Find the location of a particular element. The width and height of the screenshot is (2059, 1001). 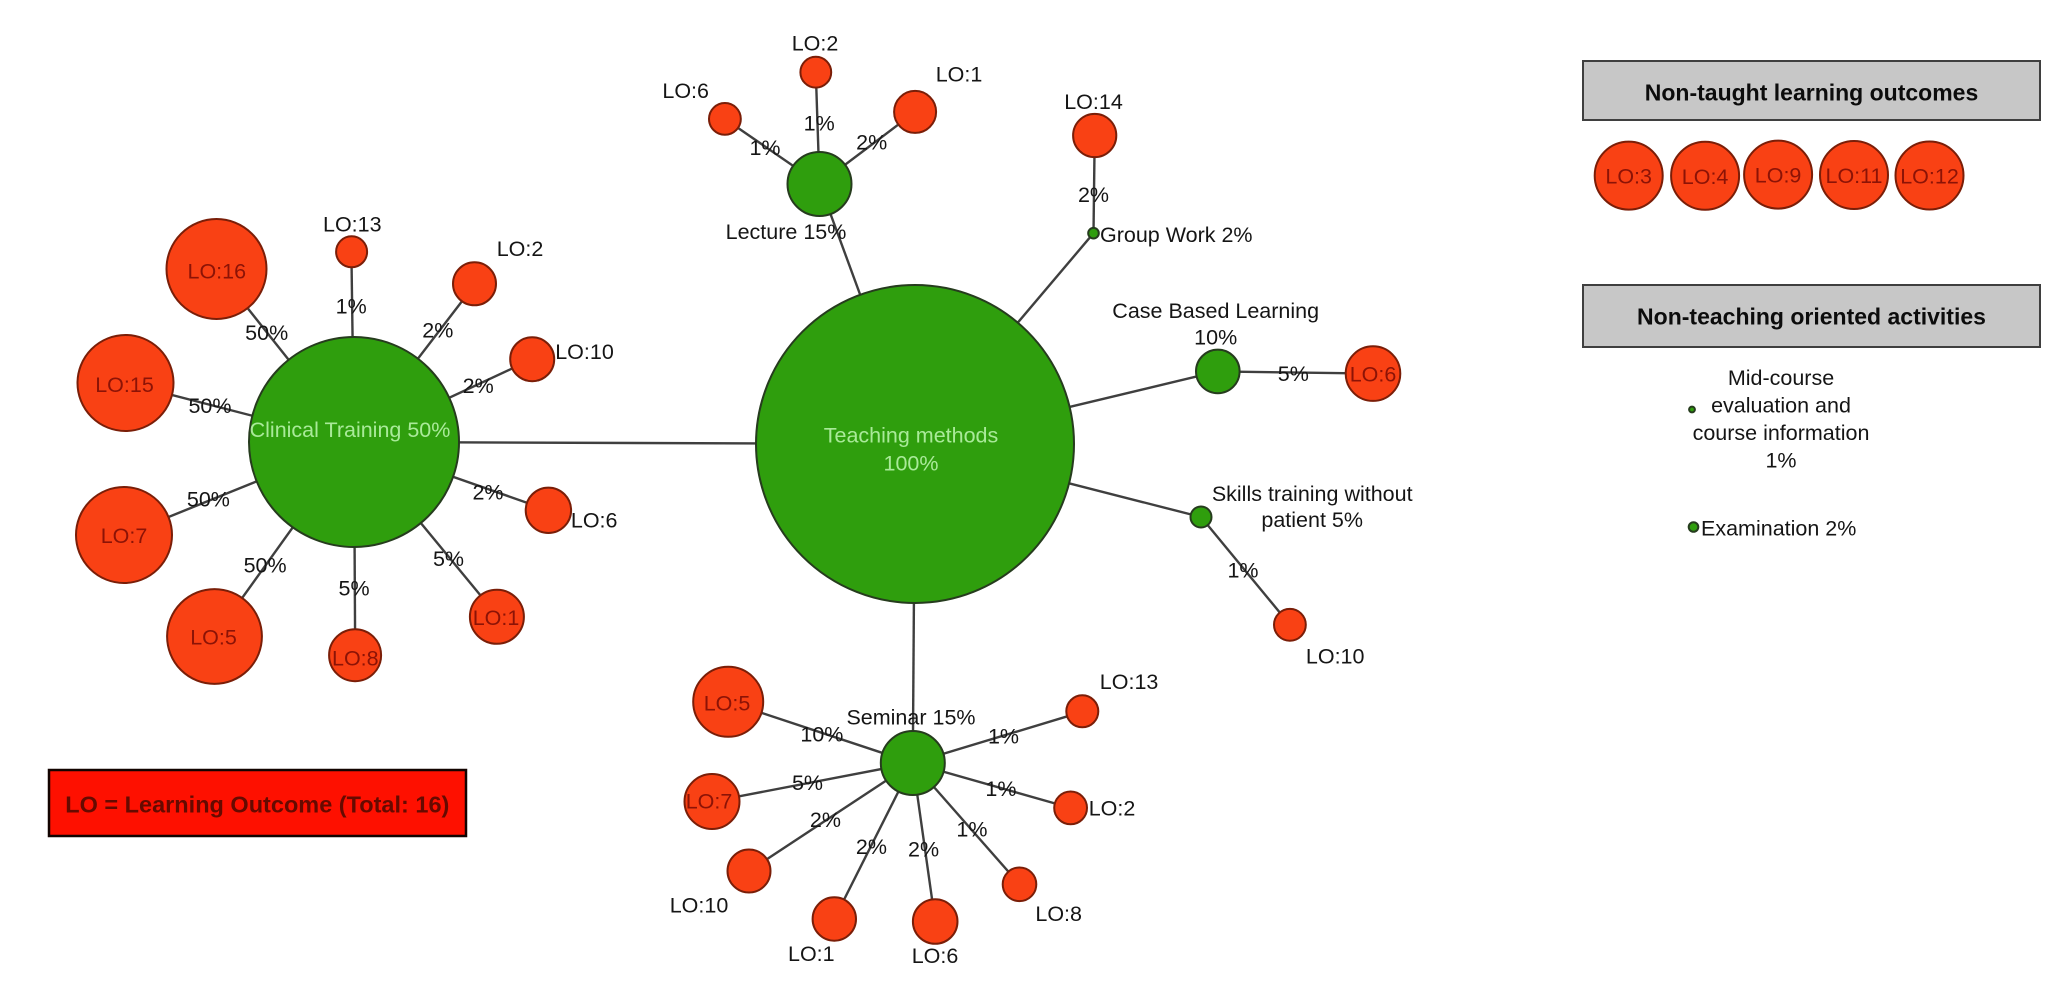

svg-text: LO:16 is located at coordinates (217, 272).